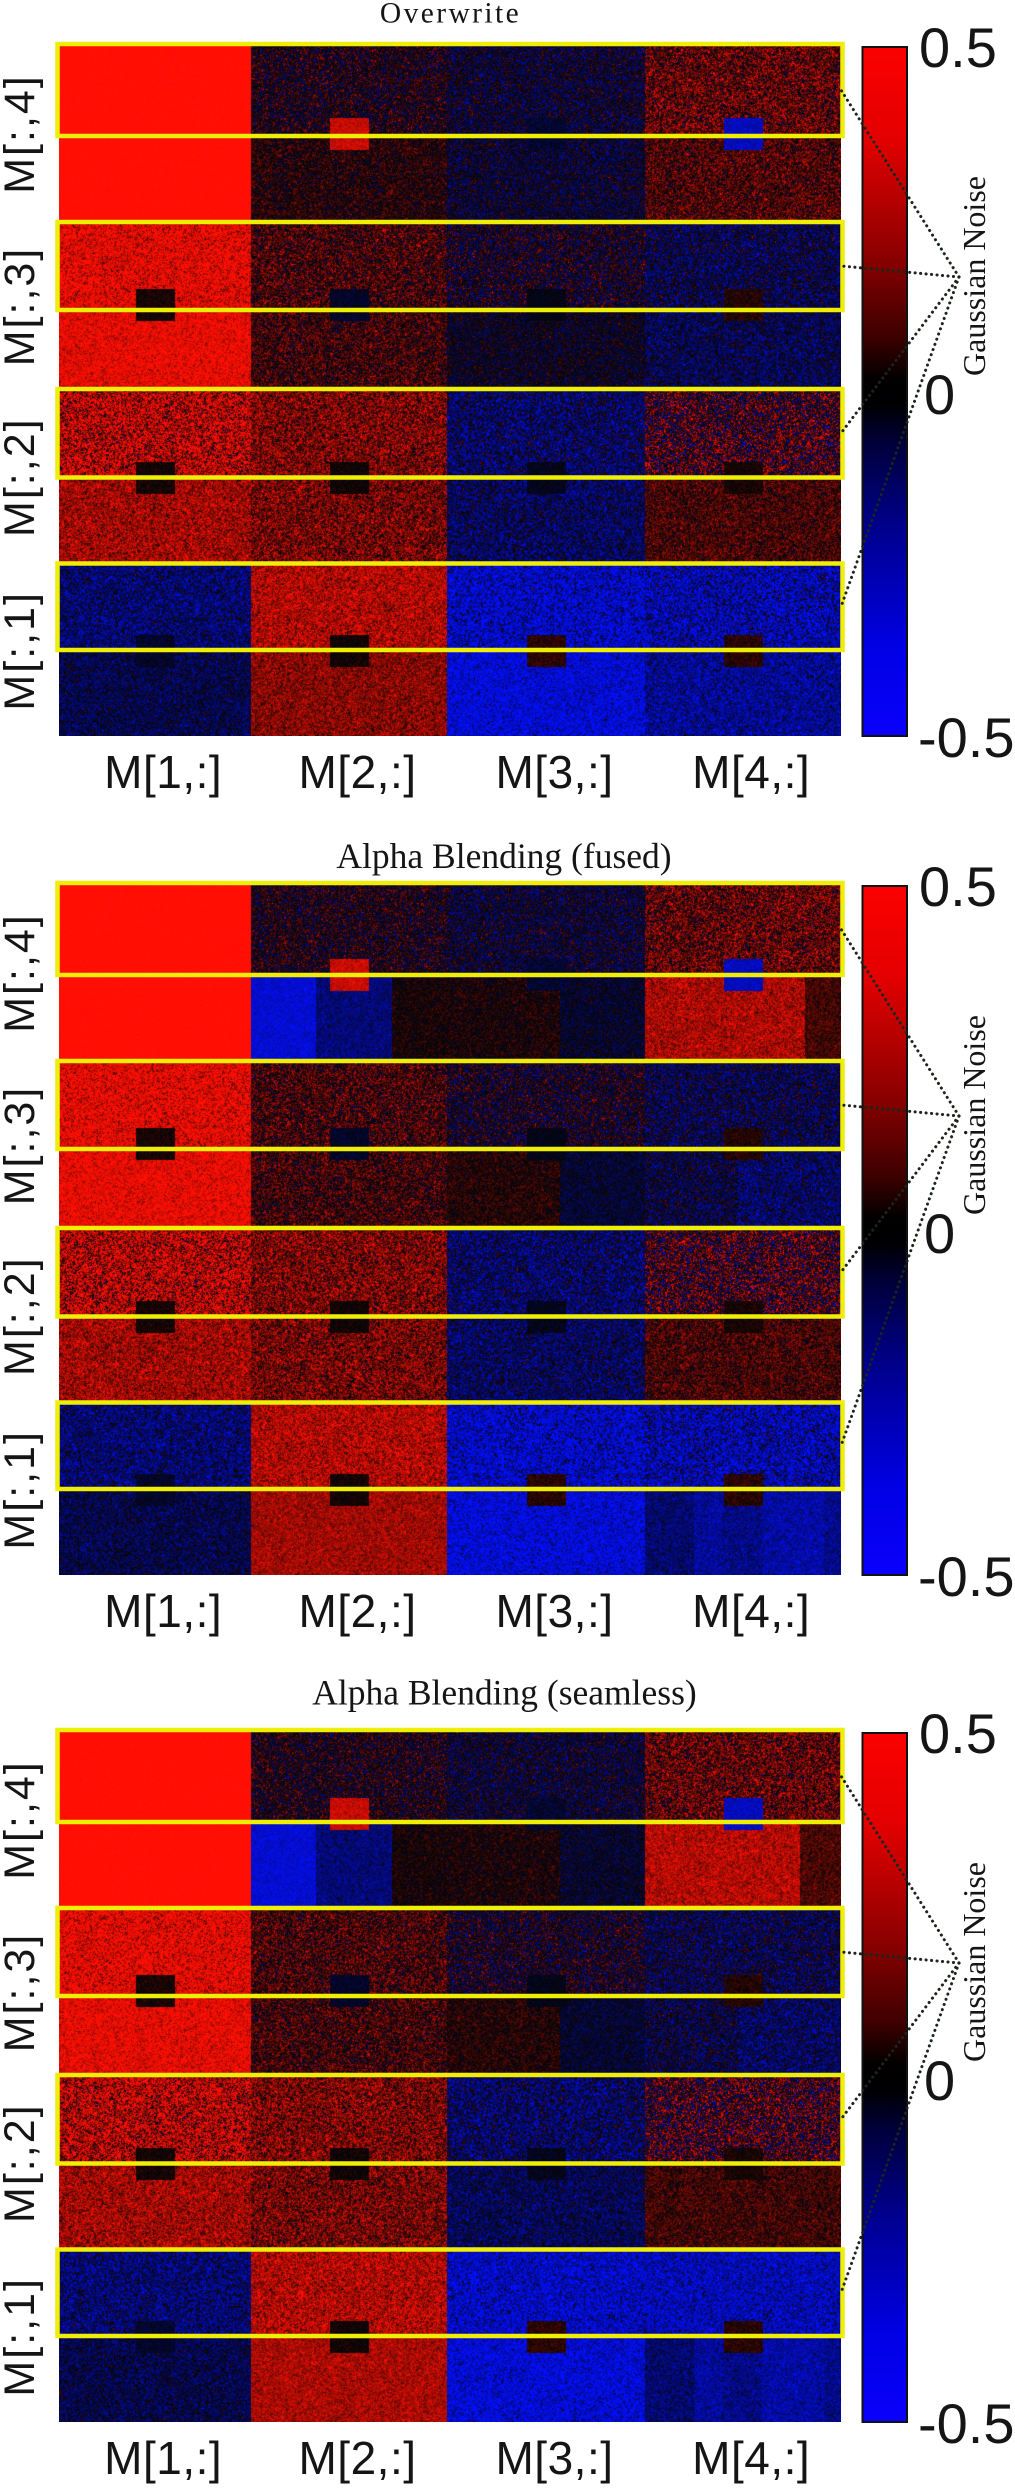 The image size is (1015, 2490). Describe the element at coordinates (503, 856) in the screenshot. I see `svg-text: Alpha Blending (fused)` at that location.